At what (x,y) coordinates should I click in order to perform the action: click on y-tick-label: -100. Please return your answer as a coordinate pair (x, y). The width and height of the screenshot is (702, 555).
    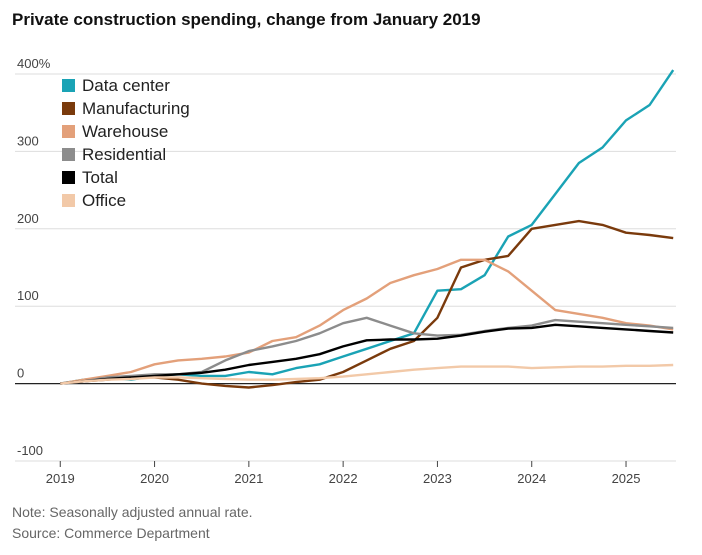
    Looking at the image, I should click on (30, 450).